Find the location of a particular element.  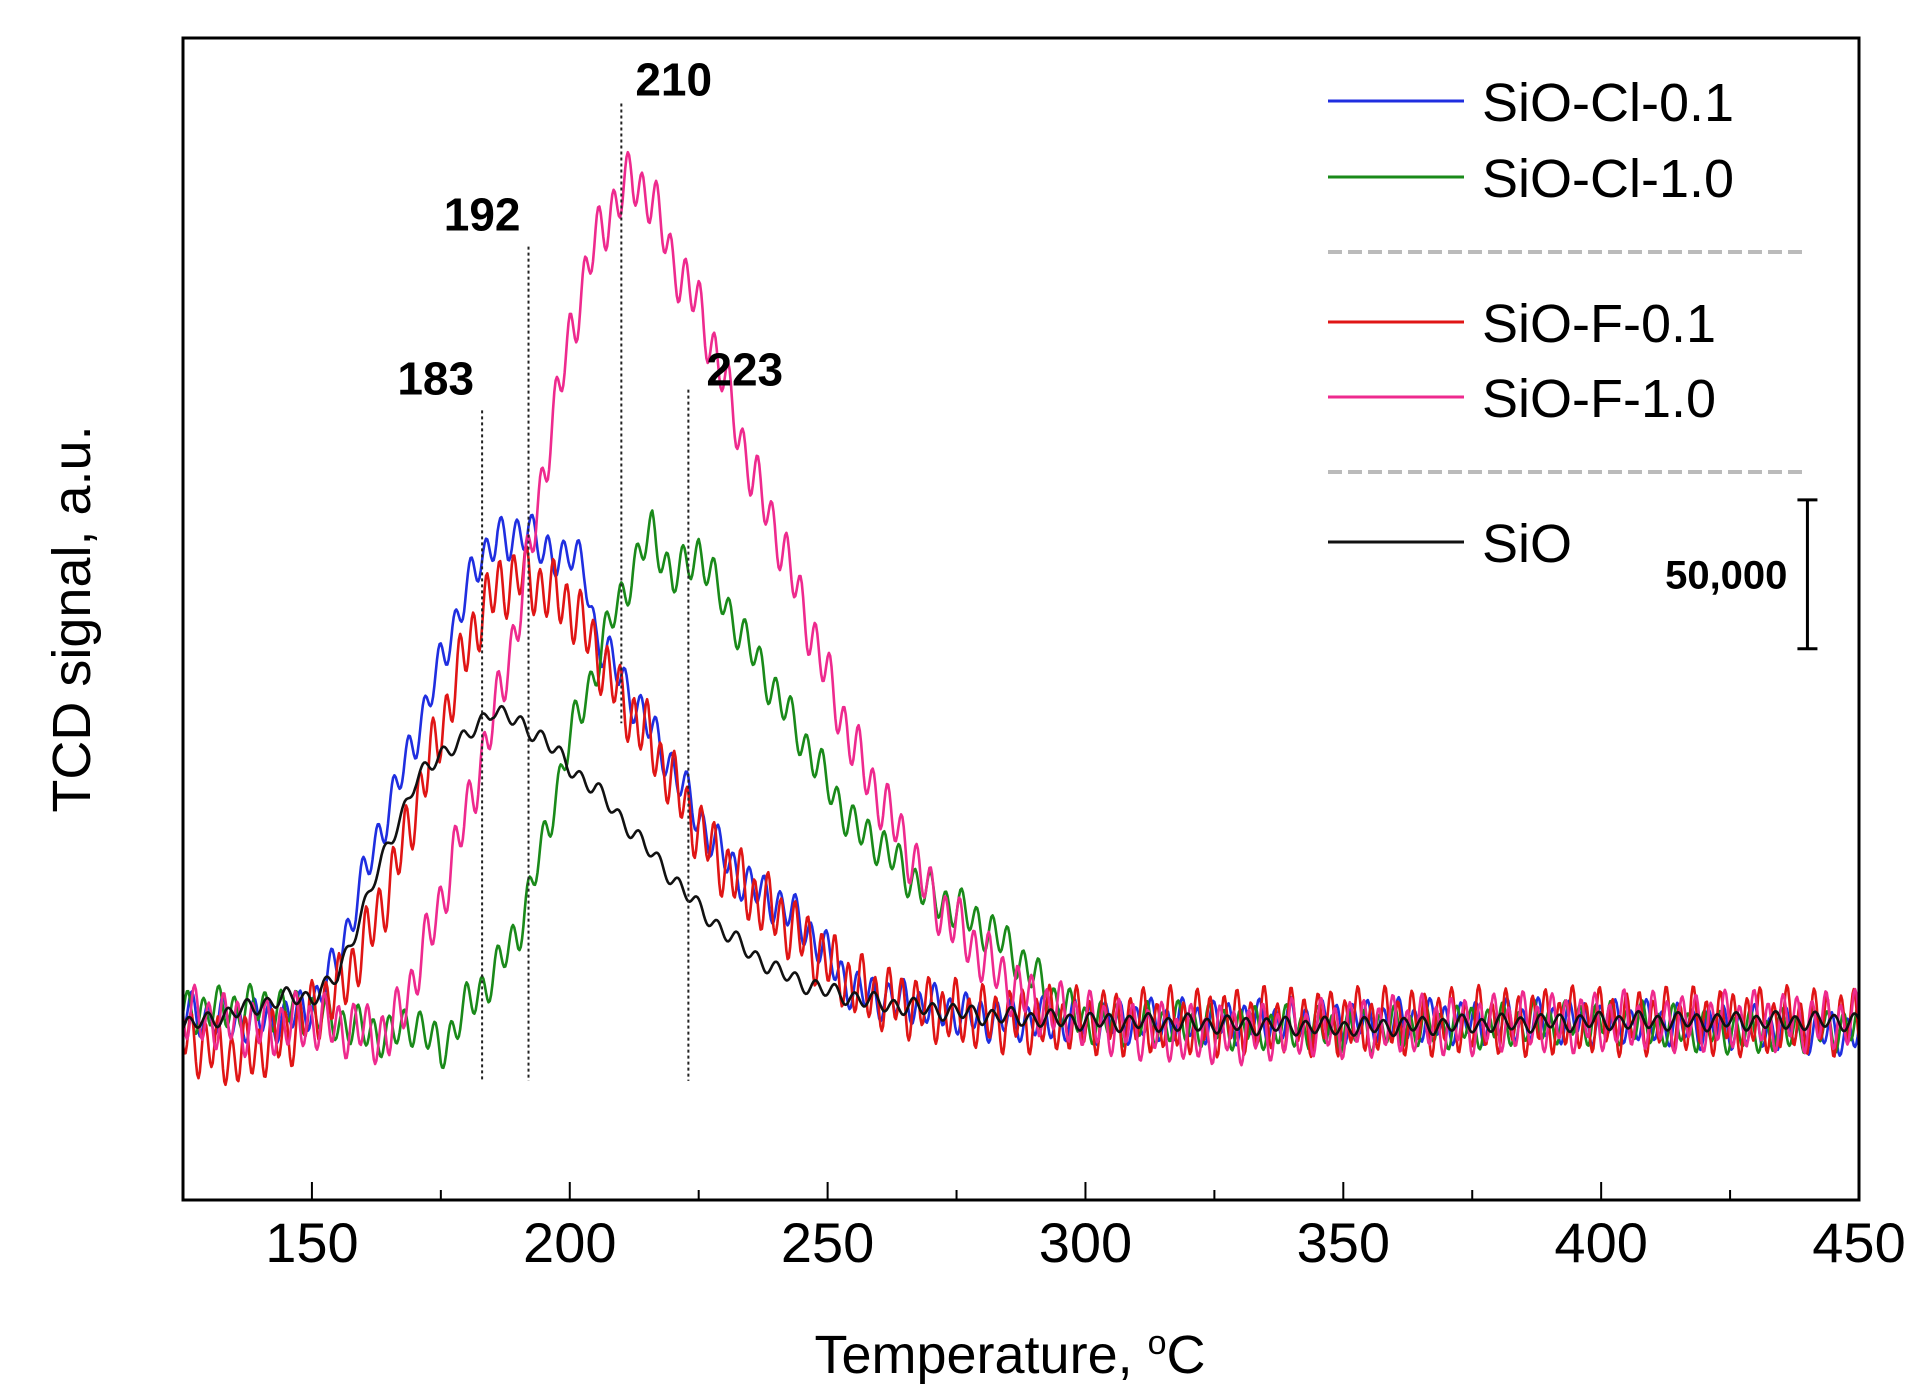

x-tick-label-150: 150 is located at coordinates (311, 1242).